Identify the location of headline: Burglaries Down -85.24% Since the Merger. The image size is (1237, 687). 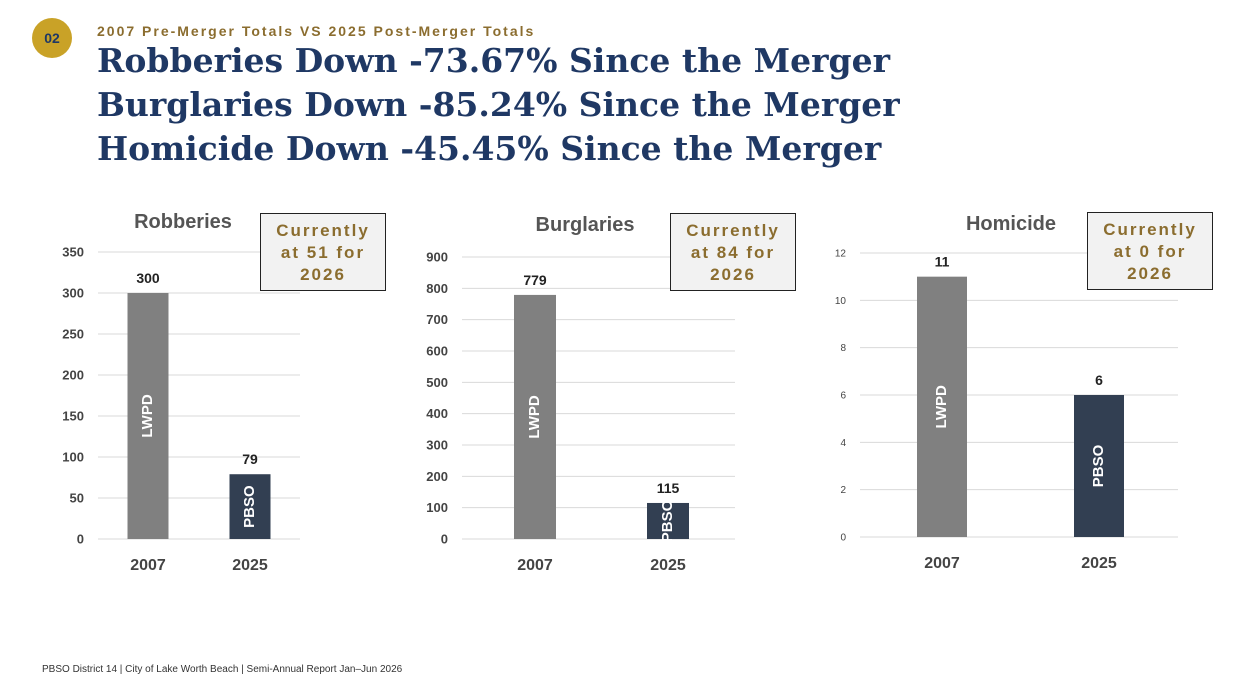
(498, 104).